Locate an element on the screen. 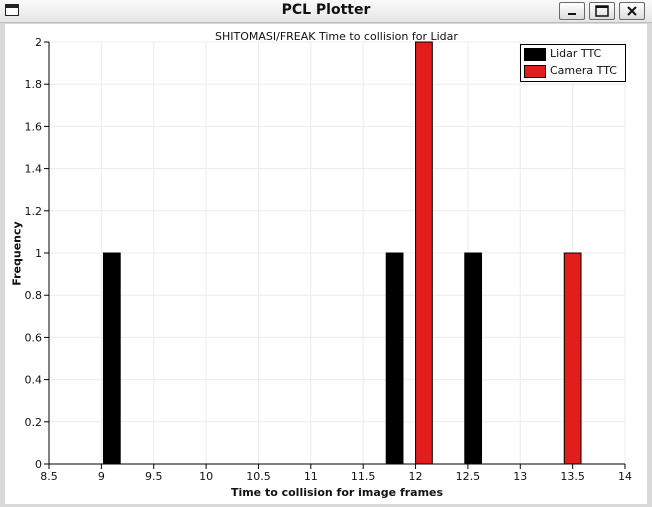 This screenshot has height=507, width=652. x-tick-label: 13.5 is located at coordinates (572, 476).